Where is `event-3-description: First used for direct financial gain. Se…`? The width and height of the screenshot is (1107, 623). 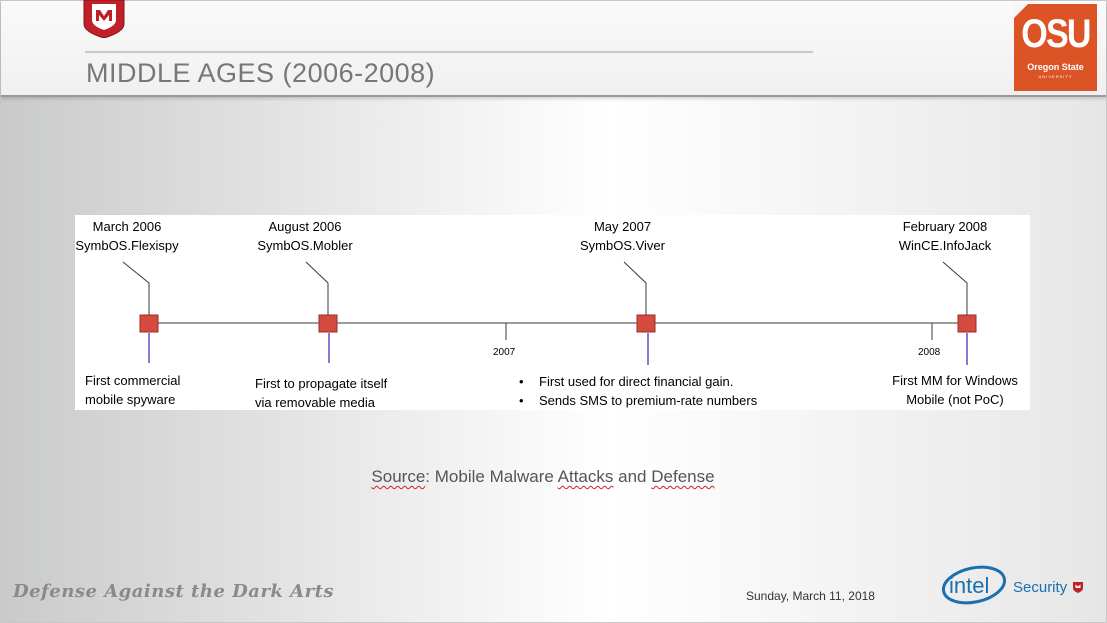 event-3-description: First used for direct financial gain. Se… is located at coordinates (636, 391).